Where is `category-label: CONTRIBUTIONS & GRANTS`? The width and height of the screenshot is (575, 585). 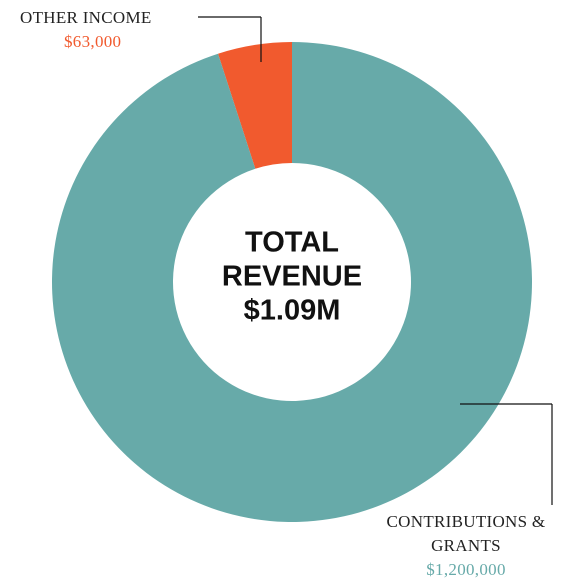
category-label: CONTRIBUTIONS & GRANTS is located at coordinates (466, 533).